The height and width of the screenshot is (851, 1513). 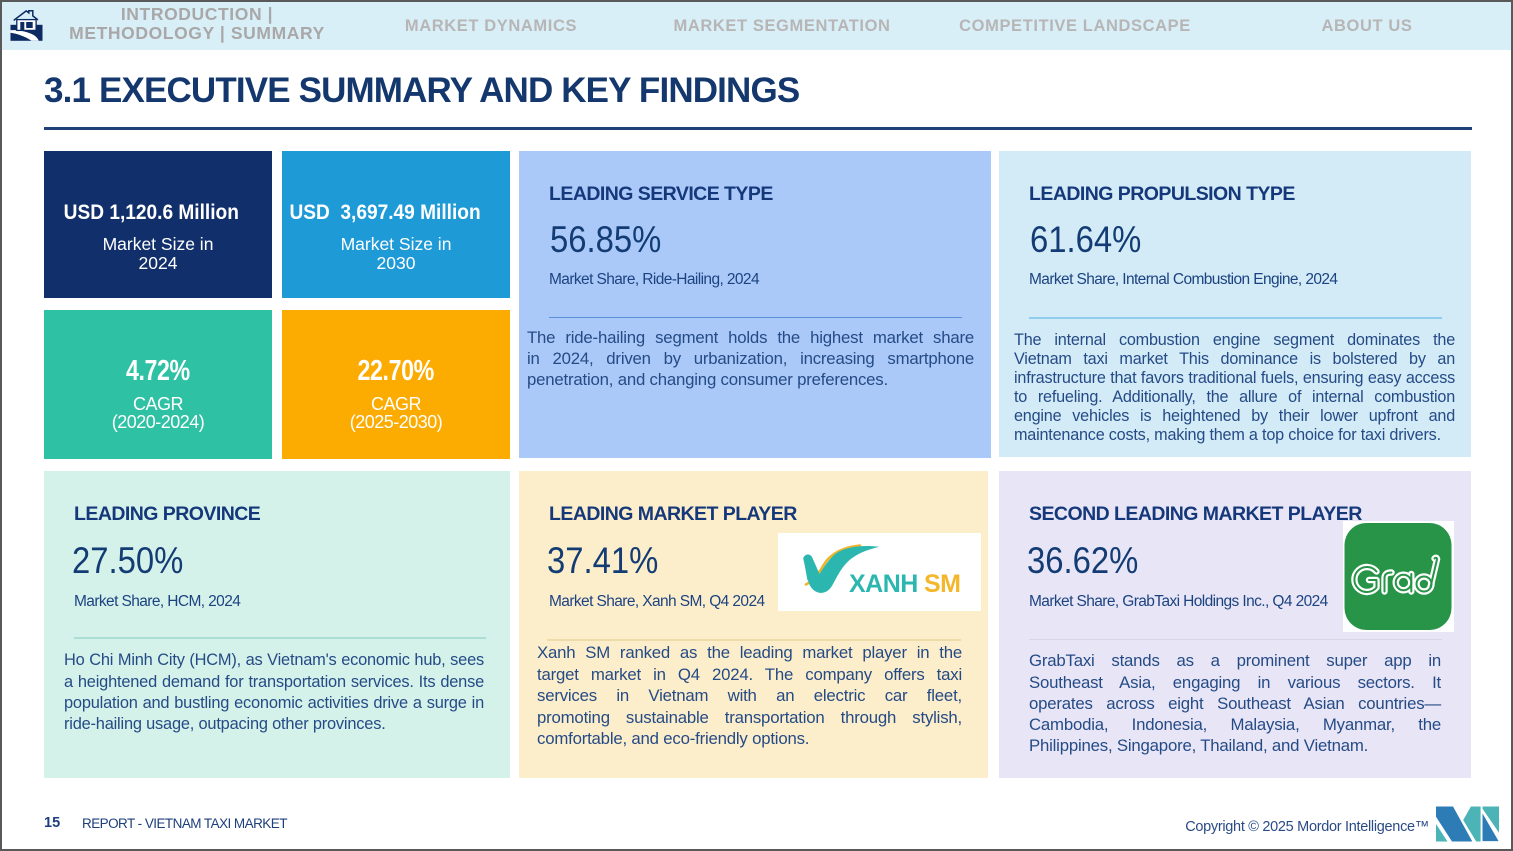 What do you see at coordinates (942, 584) in the screenshot?
I see `svg-text: SM` at bounding box center [942, 584].